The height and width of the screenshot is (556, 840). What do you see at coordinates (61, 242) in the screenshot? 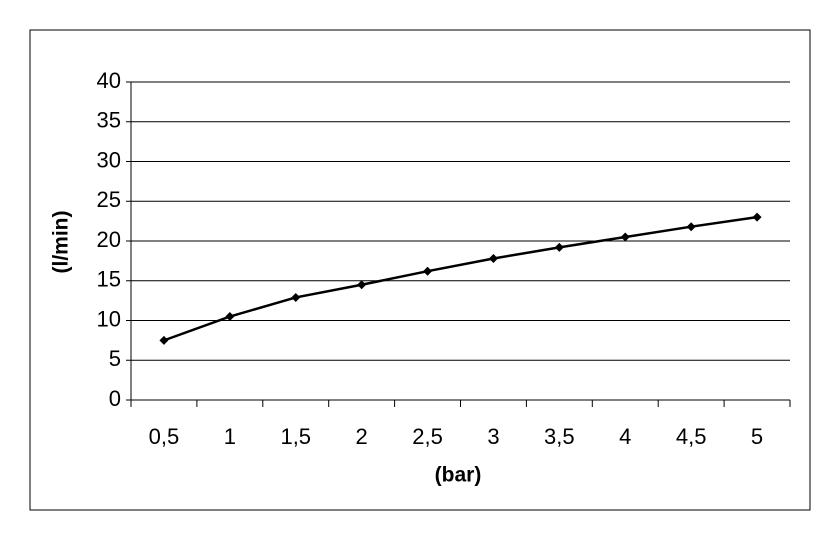
I see `y-axis-title: (l/min)` at bounding box center [61, 242].